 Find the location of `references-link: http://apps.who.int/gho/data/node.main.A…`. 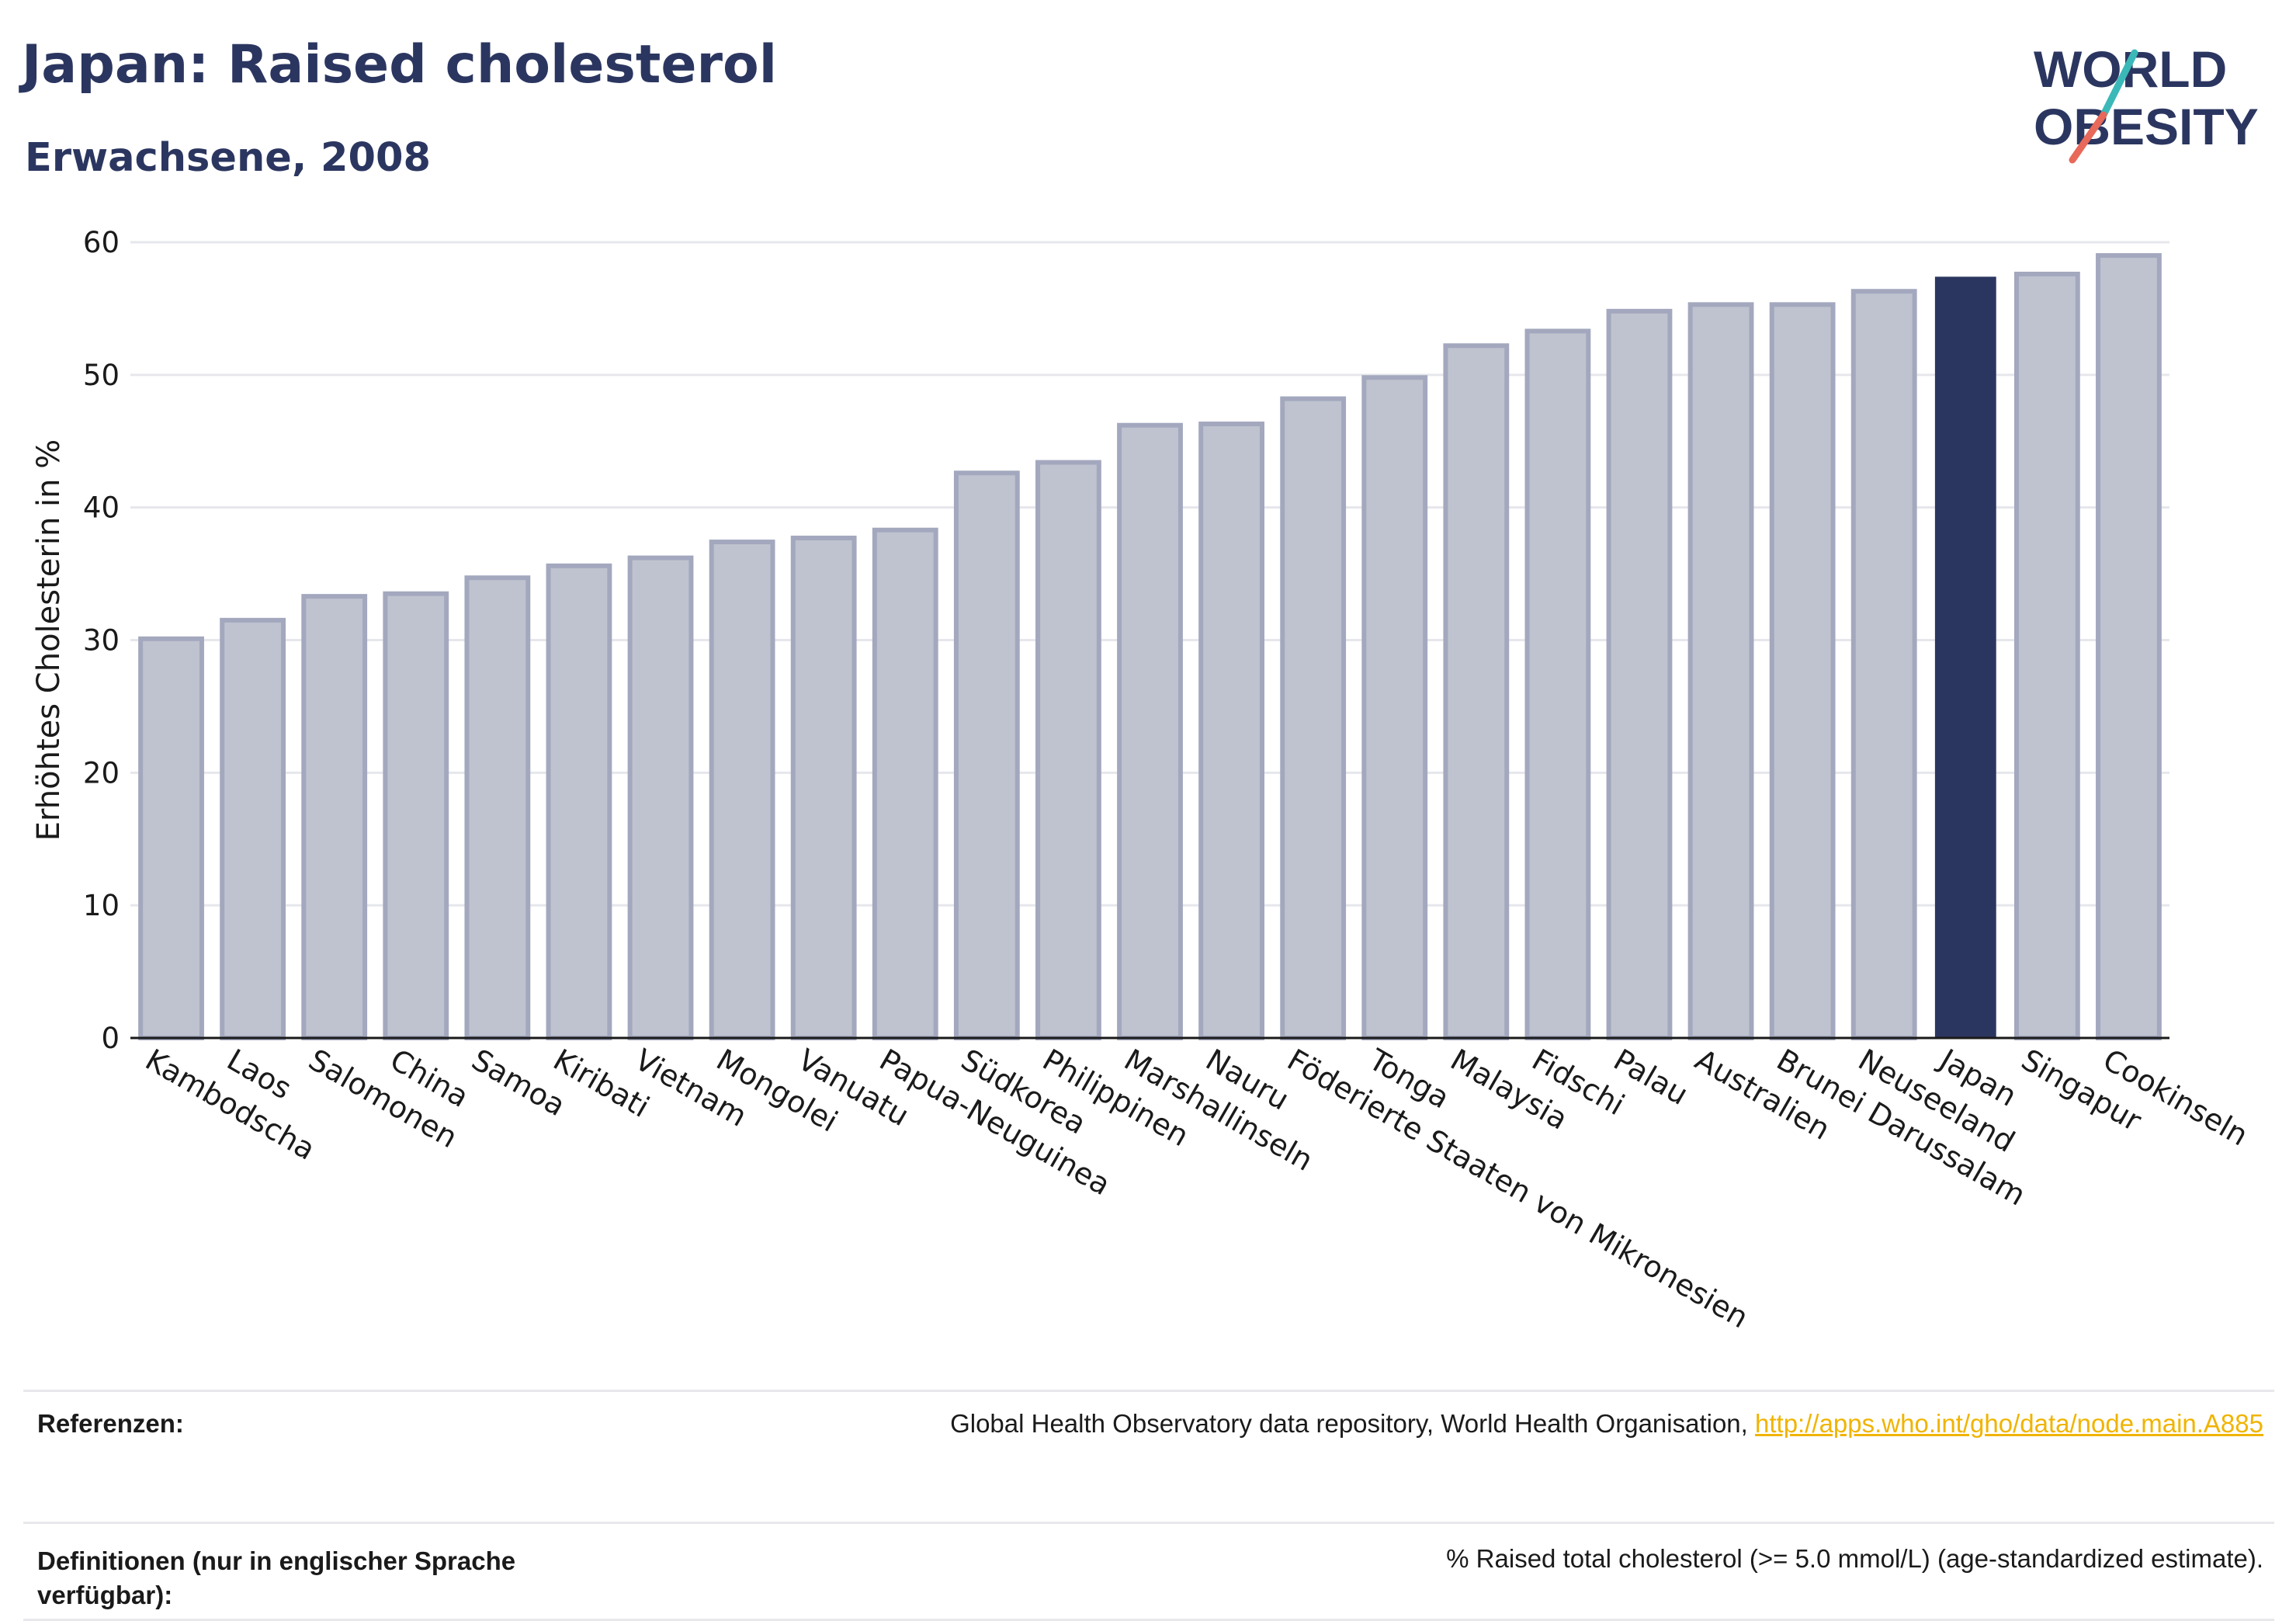

references-link: http://apps.who.int/gho/data/node.main.A… is located at coordinates (2009, 1423).